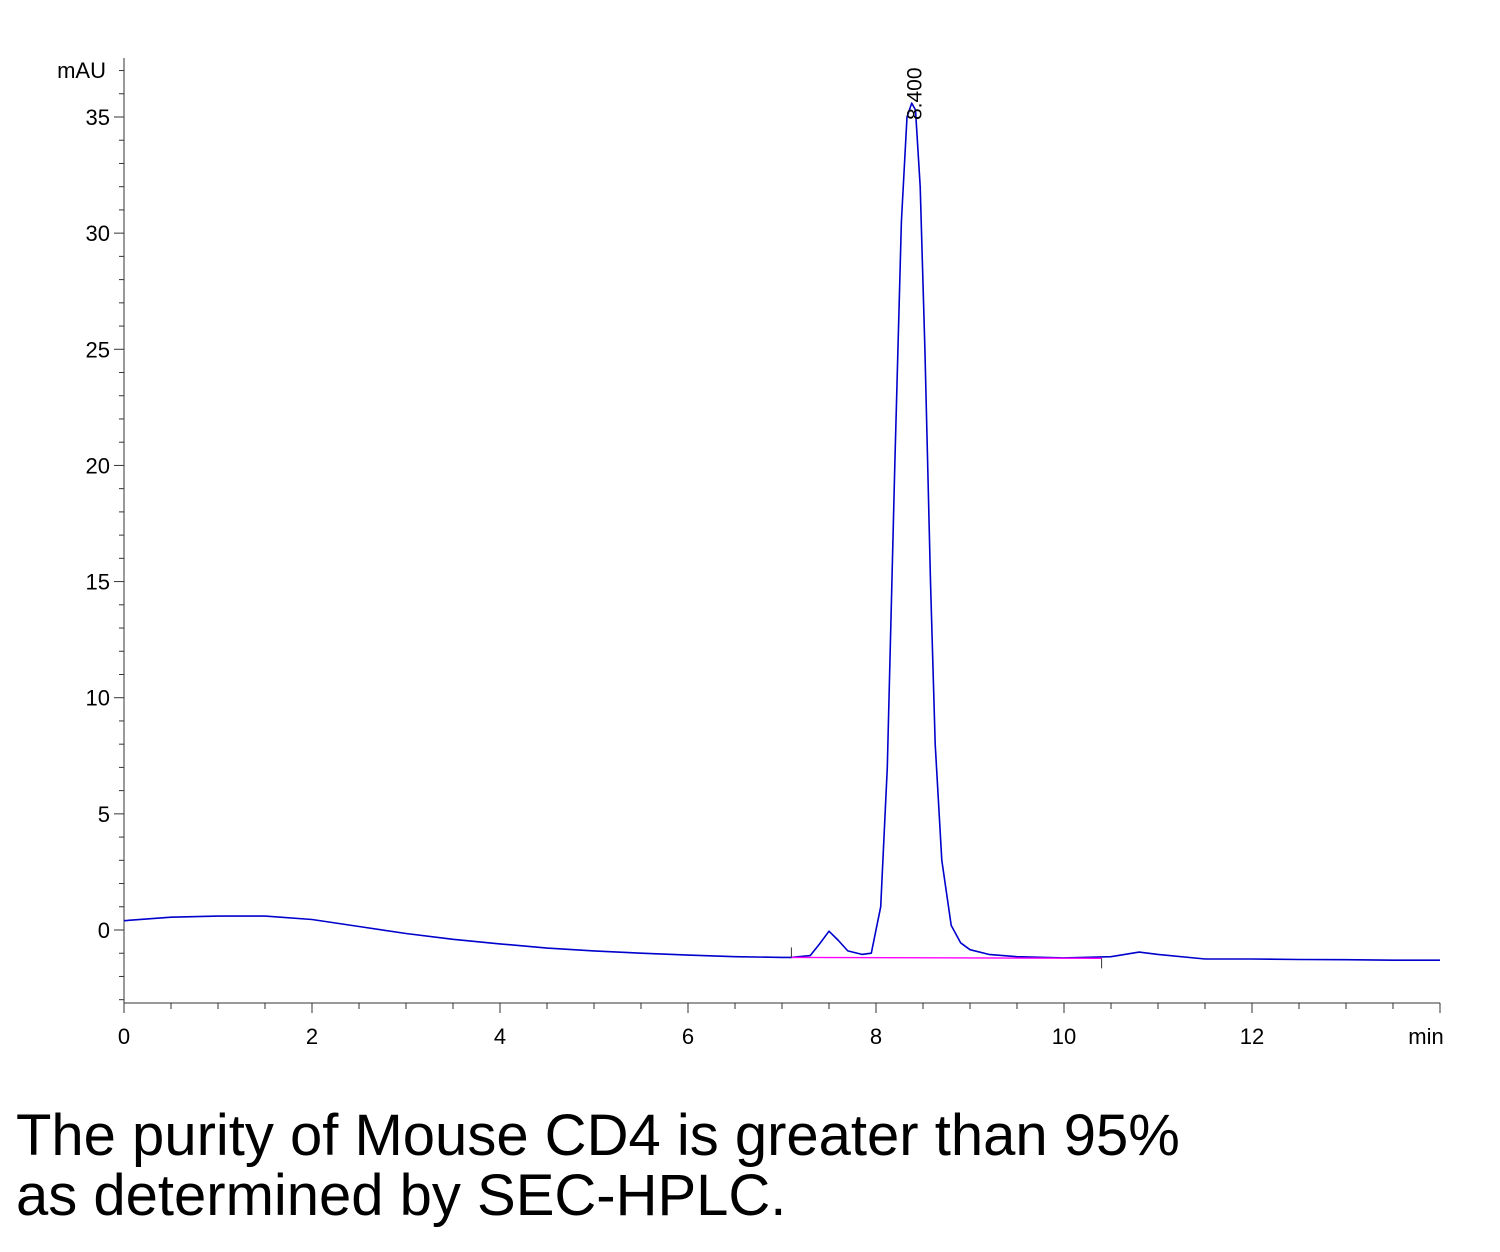  What do you see at coordinates (688, 1036) in the screenshot?
I see `x-tick-label: 6` at bounding box center [688, 1036].